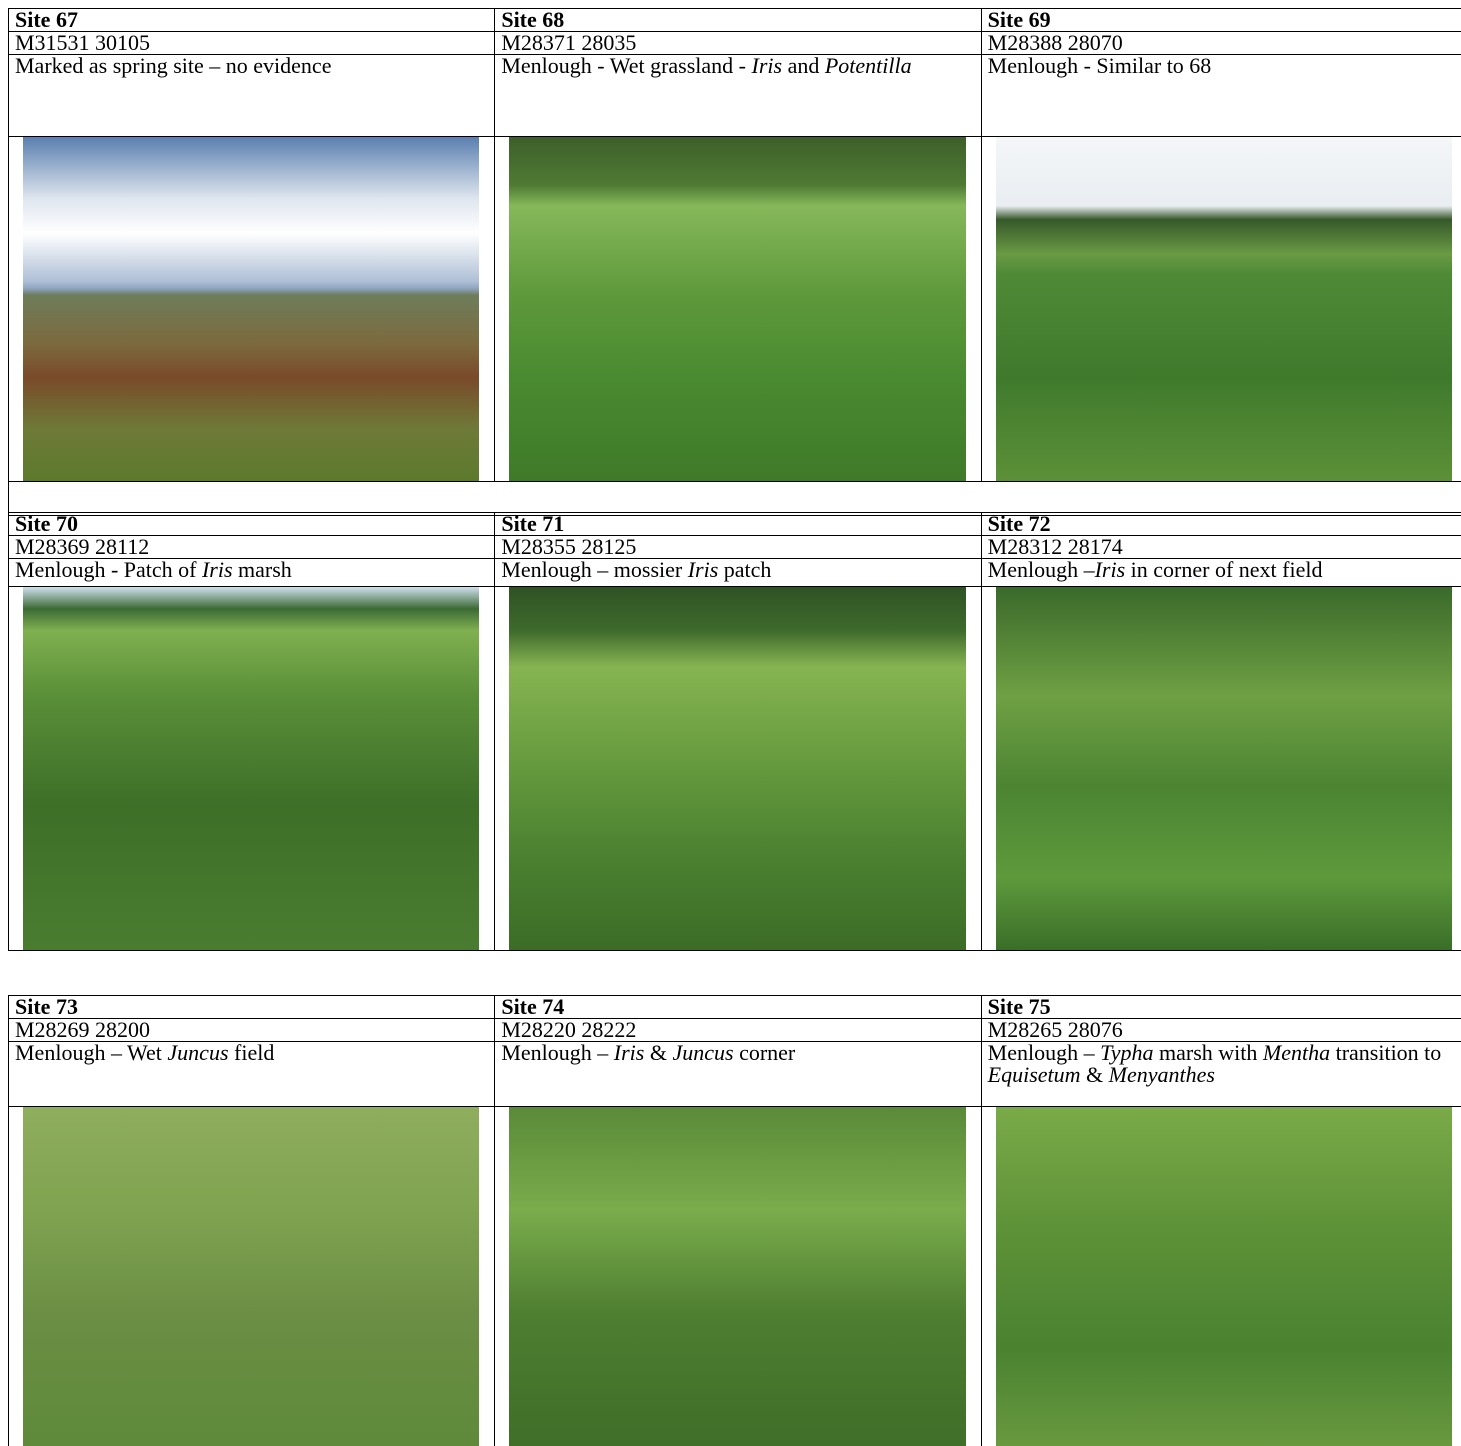 This screenshot has width=1461, height=1446. Describe the element at coordinates (1208, 1053) in the screenshot. I see `description-text: marsh with` at that location.